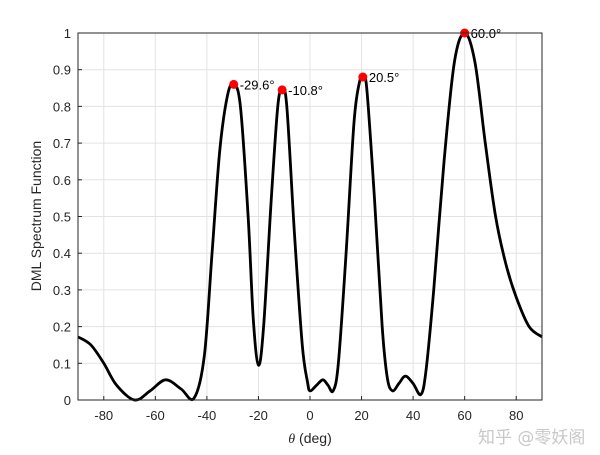 The image size is (600, 455). Describe the element at coordinates (62, 363) in the screenshot. I see `y-tick-label: 0.1` at that location.